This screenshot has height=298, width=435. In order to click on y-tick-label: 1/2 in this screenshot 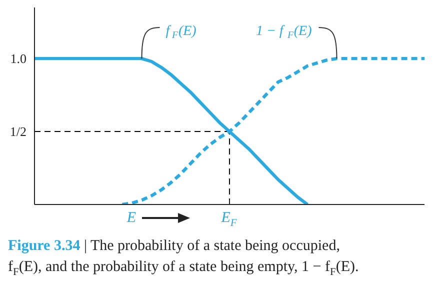, I will do `click(18, 132)`.